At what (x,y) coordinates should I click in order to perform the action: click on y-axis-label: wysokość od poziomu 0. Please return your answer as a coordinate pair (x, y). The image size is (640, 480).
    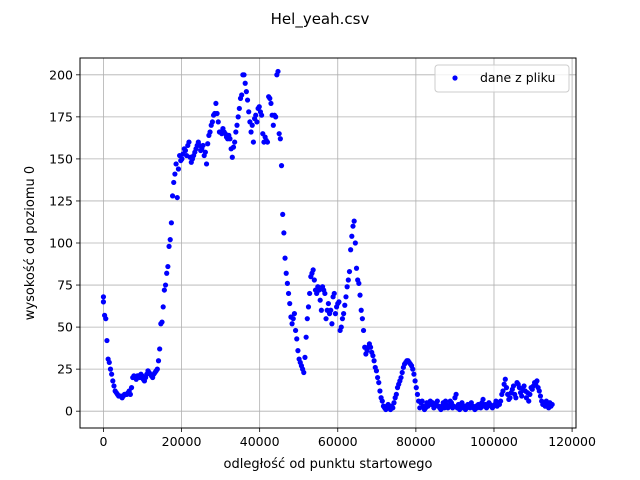
    Looking at the image, I should click on (30, 243).